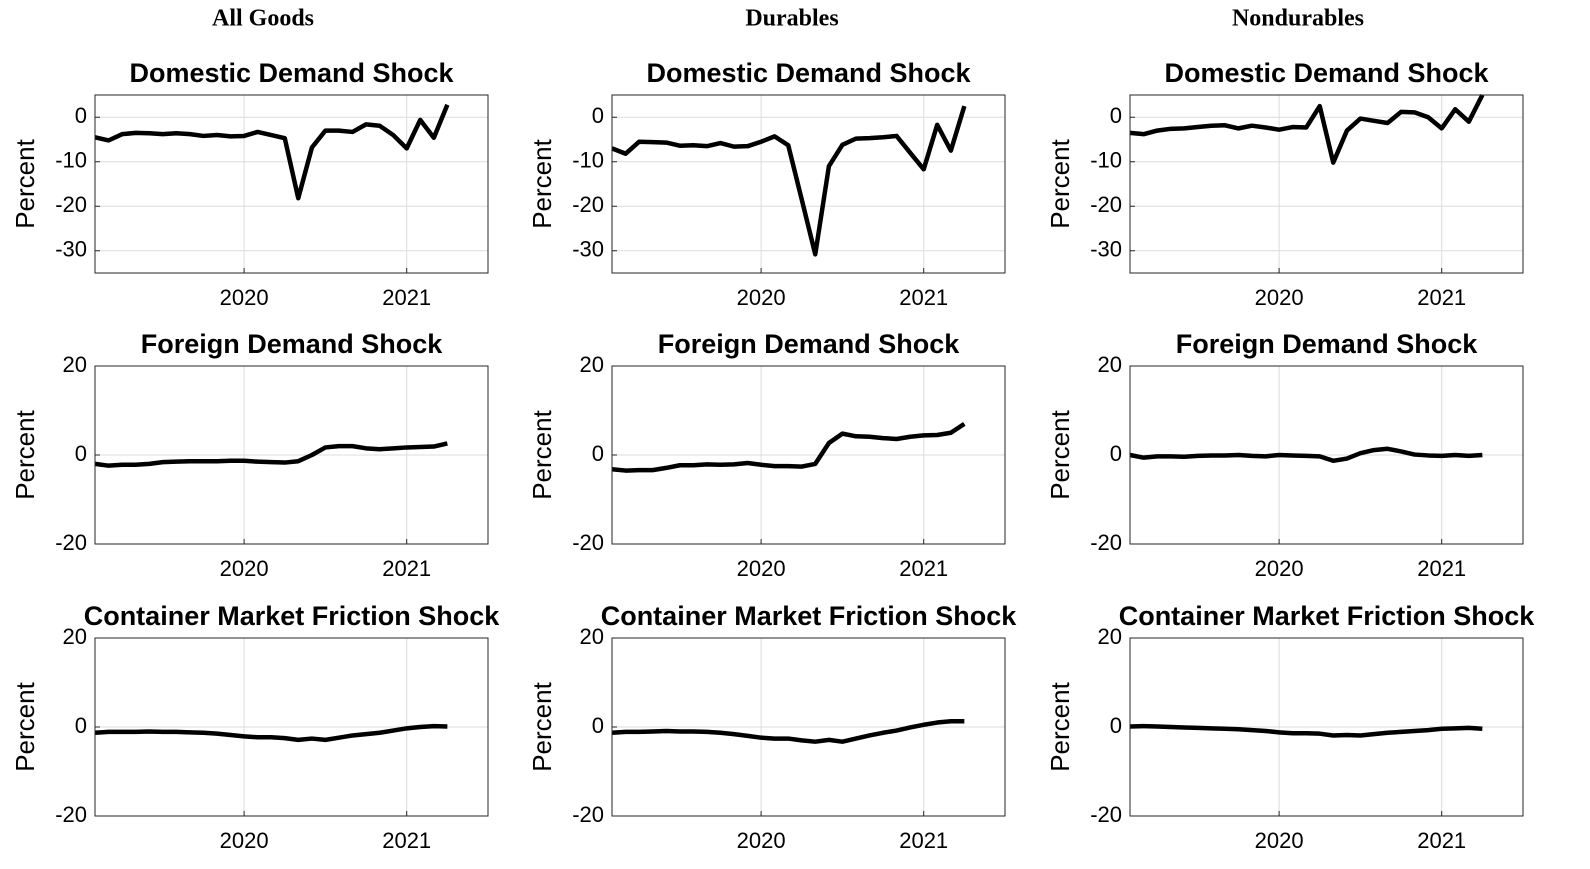  Describe the element at coordinates (1298, 19) in the screenshot. I see `column-title: Nondurables` at that location.